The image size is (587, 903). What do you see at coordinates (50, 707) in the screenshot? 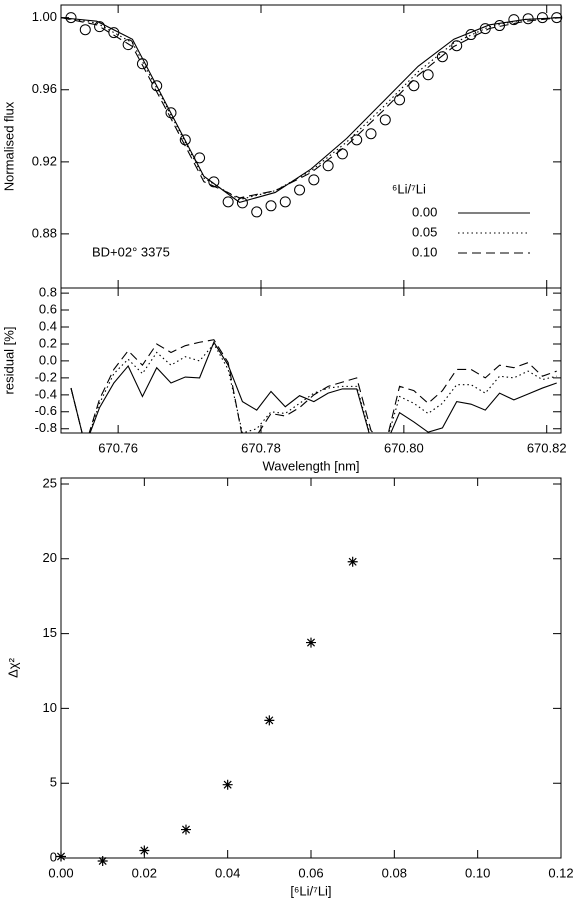
I see `y-tick-label: 10` at bounding box center [50, 707].